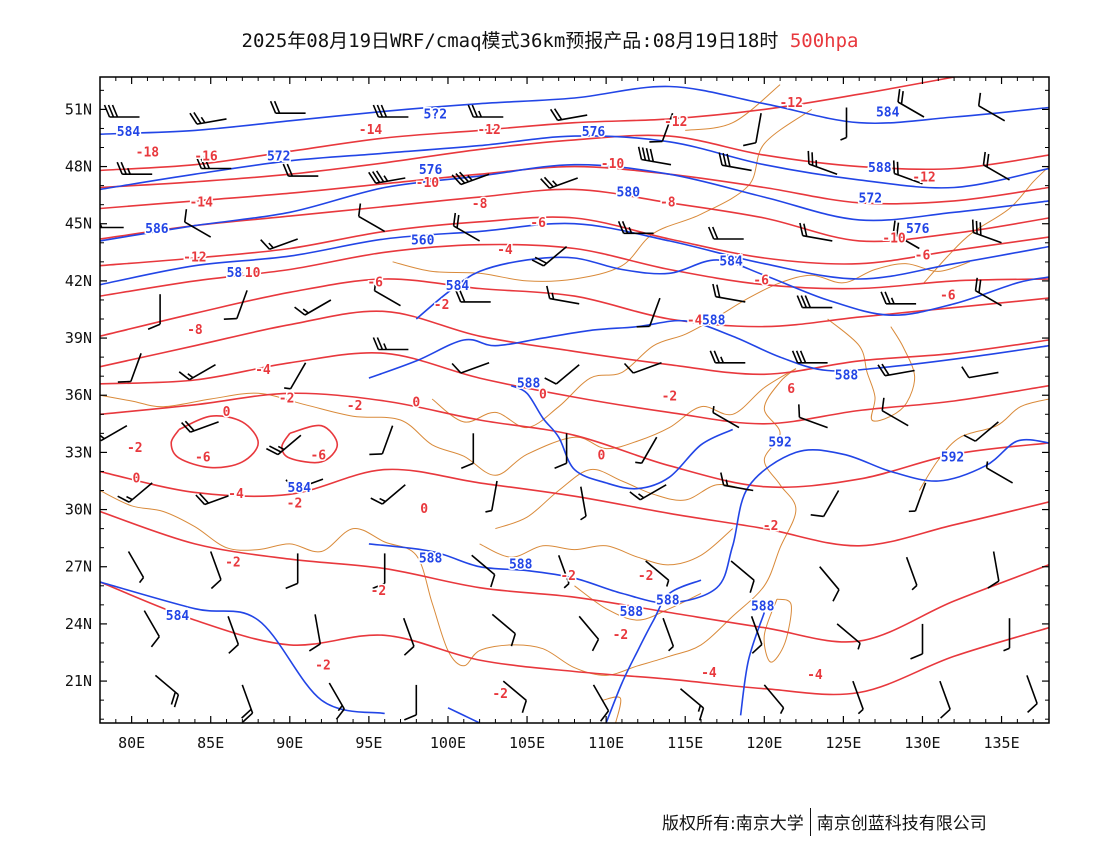 The height and width of the screenshot is (850, 1100). What do you see at coordinates (78, 452) in the screenshot?
I see `y-tick-label: 33N` at bounding box center [78, 452].